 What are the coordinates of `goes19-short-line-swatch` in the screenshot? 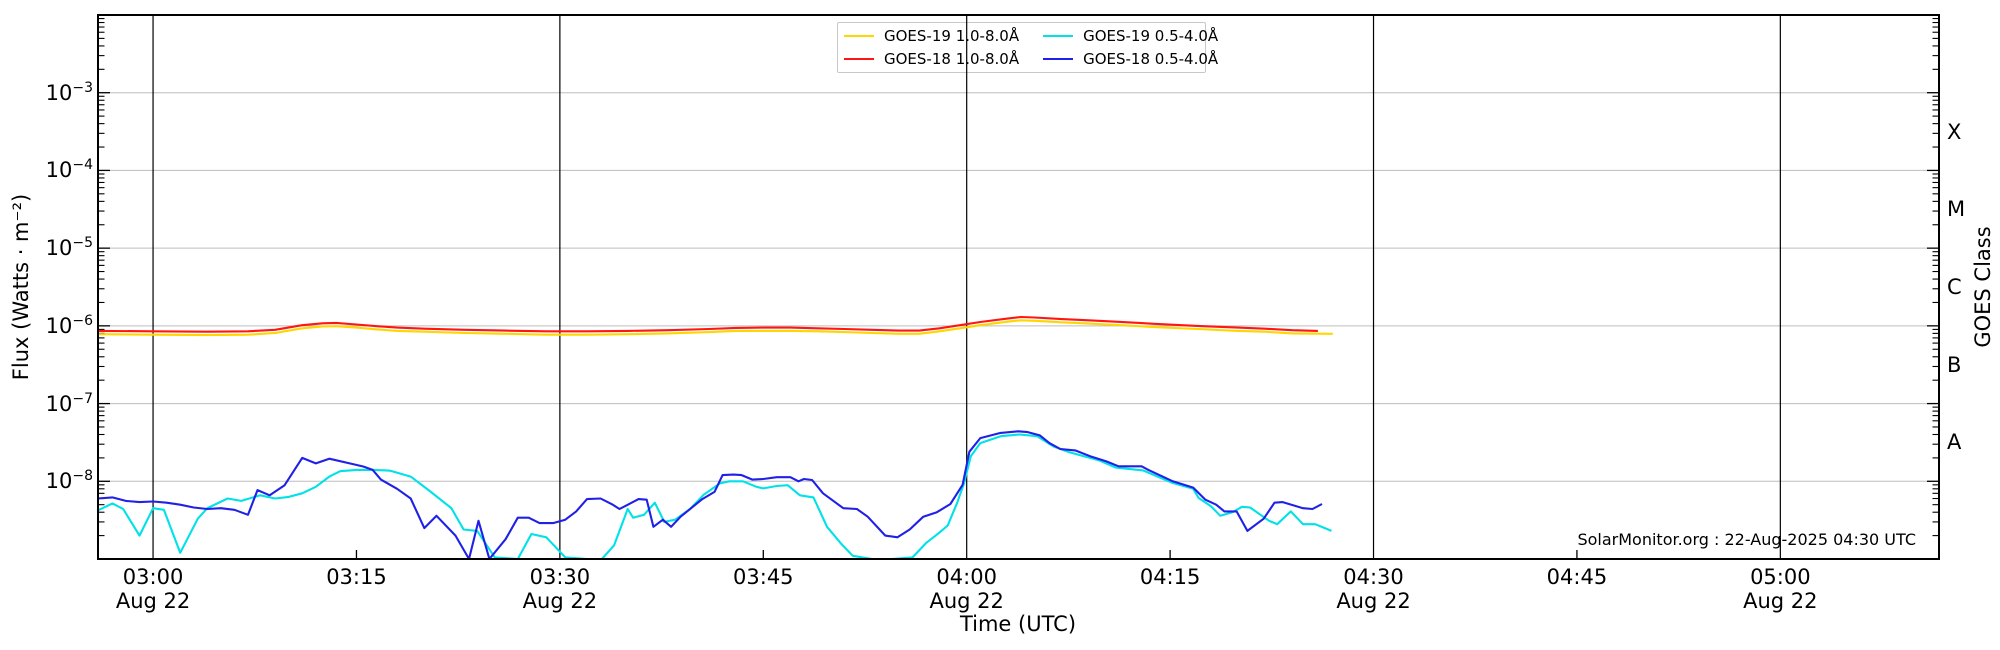 It's located at (1058, 36).